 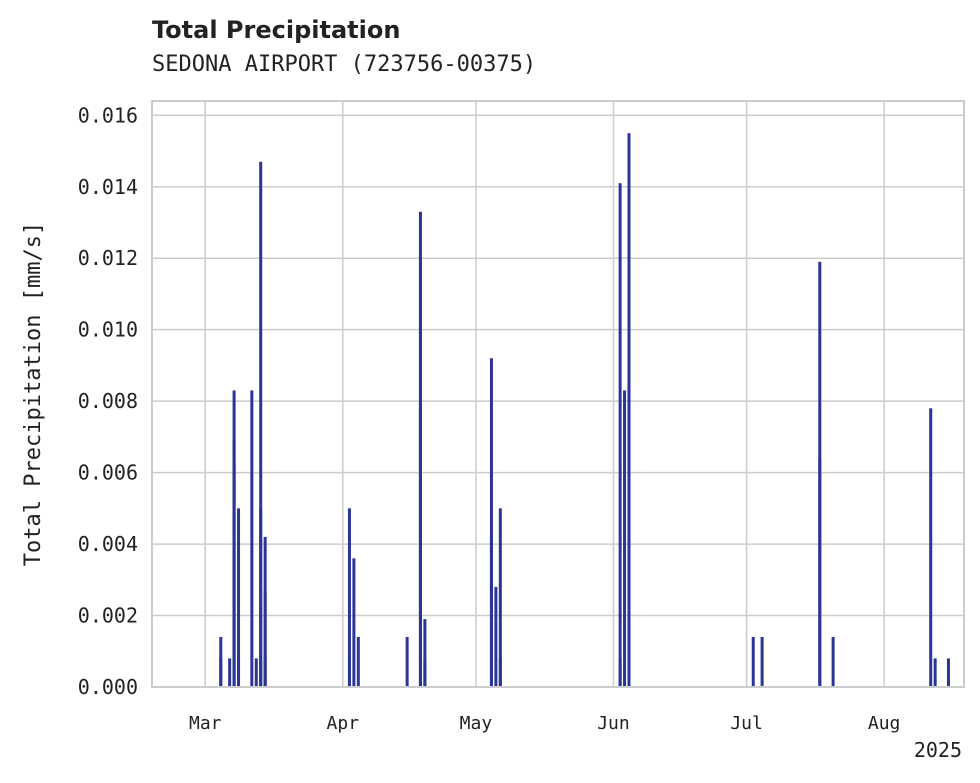 I want to click on y-tick-label: 0.012, so click(x=108, y=258).